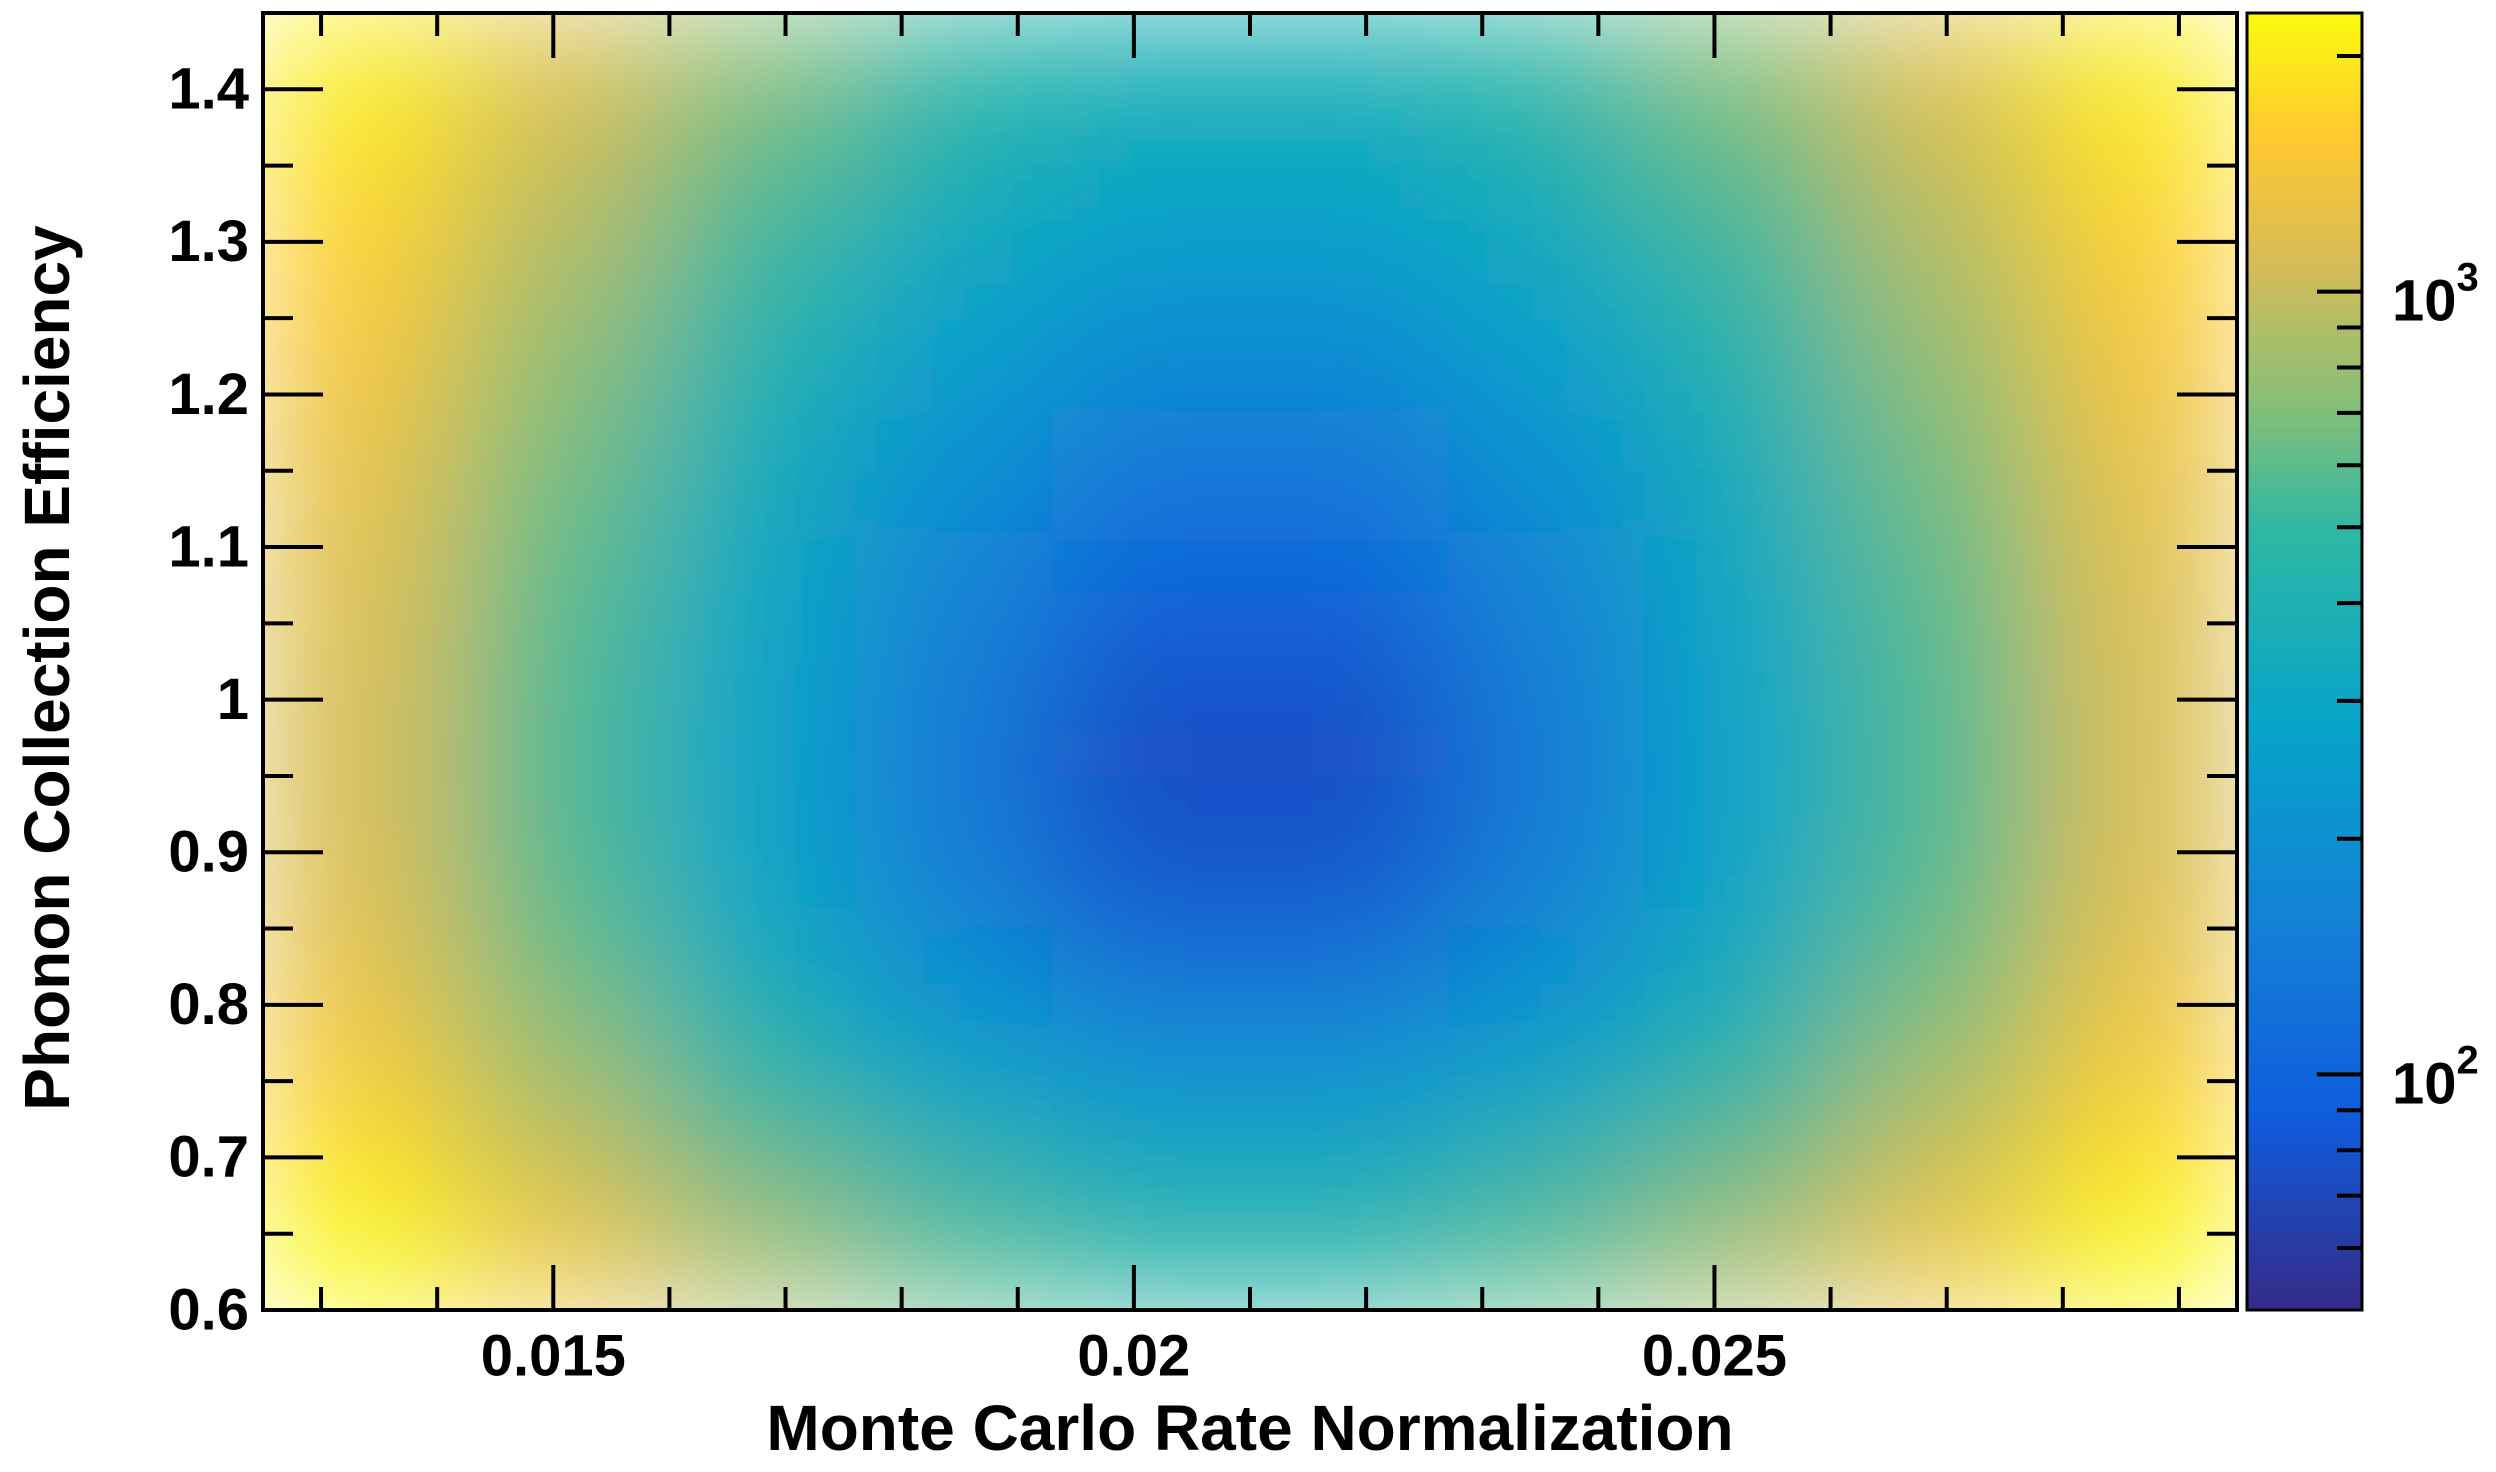 The height and width of the screenshot is (1472, 2496). Describe the element at coordinates (1133, 1355) in the screenshot. I see `x-tick-label: 0.02` at that location.